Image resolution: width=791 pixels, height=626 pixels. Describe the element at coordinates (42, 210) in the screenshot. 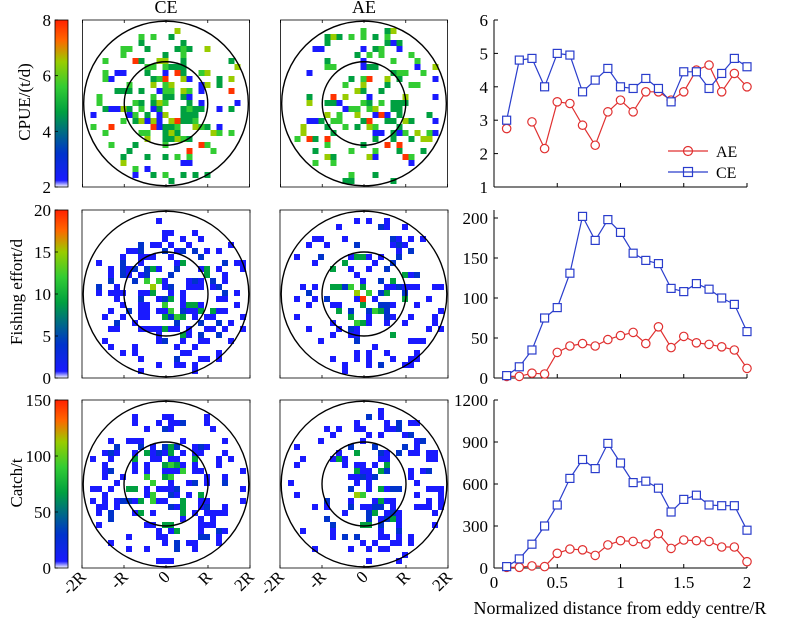

I see `colorbar-tick-label: 20` at that location.